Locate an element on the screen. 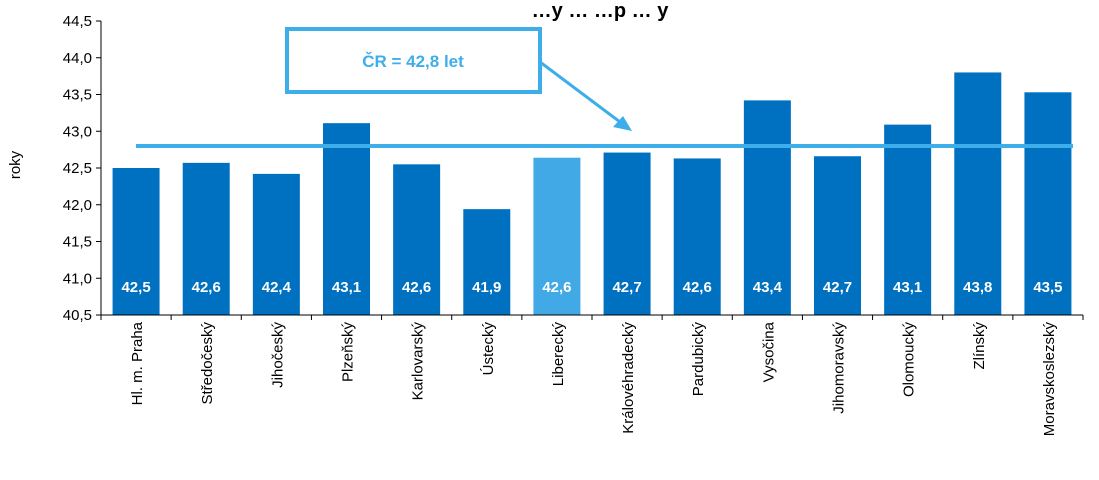 The width and height of the screenshot is (1099, 480). x-tick-label: Královéhradecký is located at coordinates (628, 378).